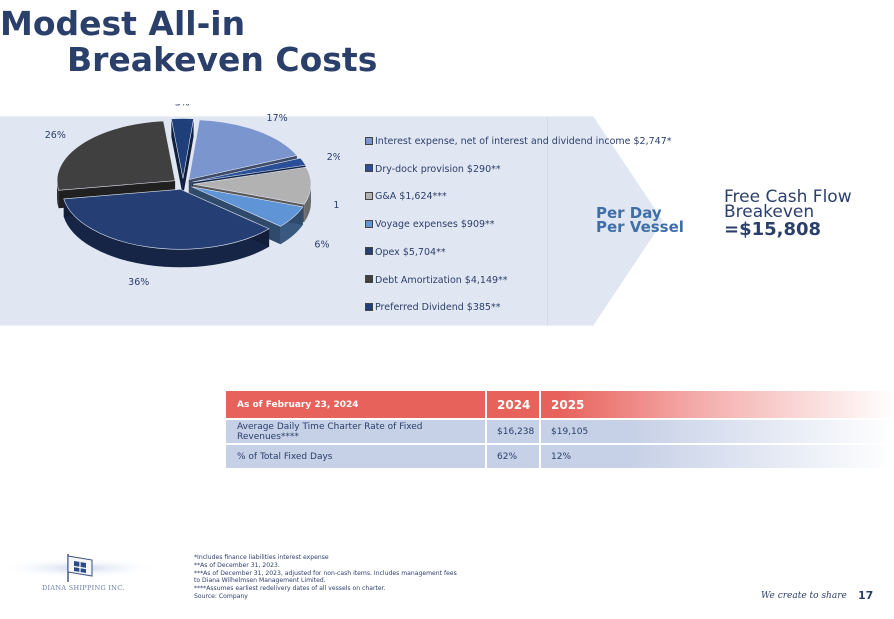  What do you see at coordinates (570, 431) in the screenshot?
I see `table-cell: $19,105` at bounding box center [570, 431].